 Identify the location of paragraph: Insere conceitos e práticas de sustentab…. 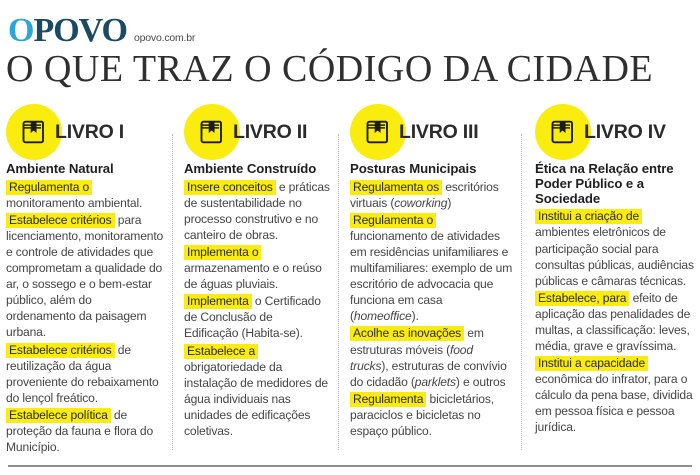
(257, 211).